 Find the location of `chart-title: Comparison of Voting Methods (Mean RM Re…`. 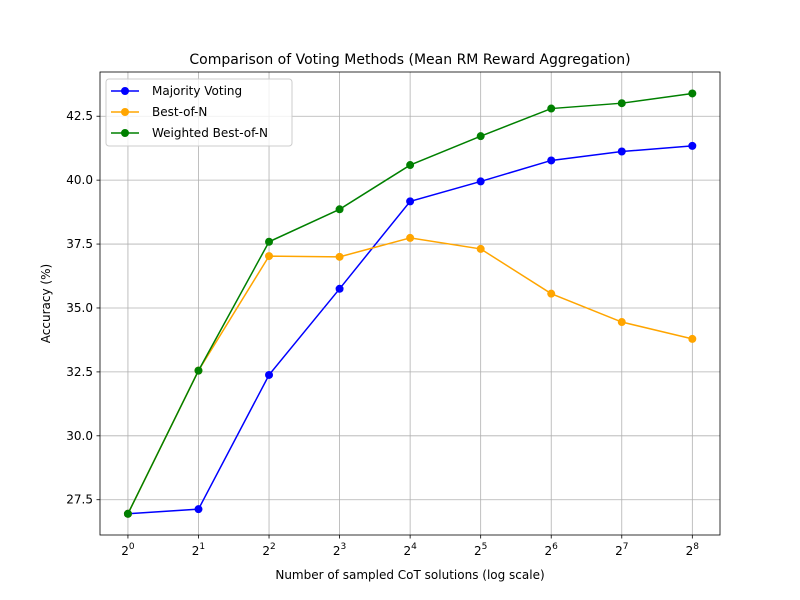

chart-title: Comparison of Voting Methods (Mean RM Re… is located at coordinates (409, 60).